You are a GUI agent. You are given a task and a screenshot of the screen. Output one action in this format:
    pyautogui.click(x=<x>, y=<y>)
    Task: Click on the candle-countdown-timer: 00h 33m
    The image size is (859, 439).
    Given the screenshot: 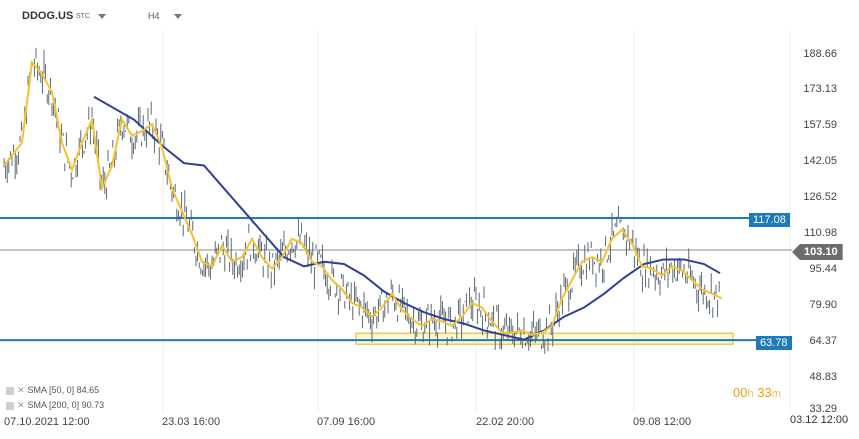 What is the action you would take?
    pyautogui.click(x=757, y=392)
    